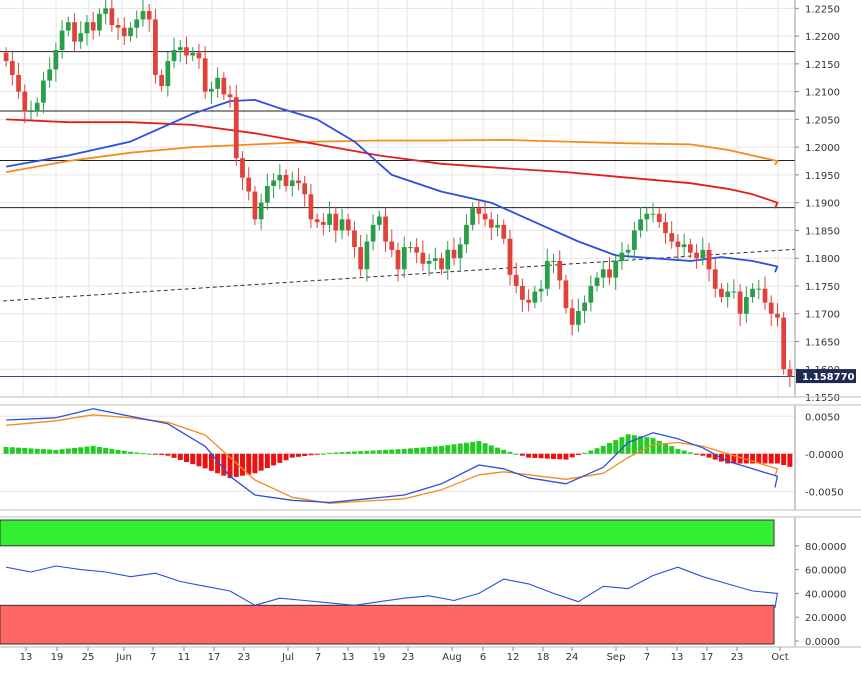  Describe the element at coordinates (822, 342) in the screenshot. I see `price-tick-label: 1.1650` at that location.